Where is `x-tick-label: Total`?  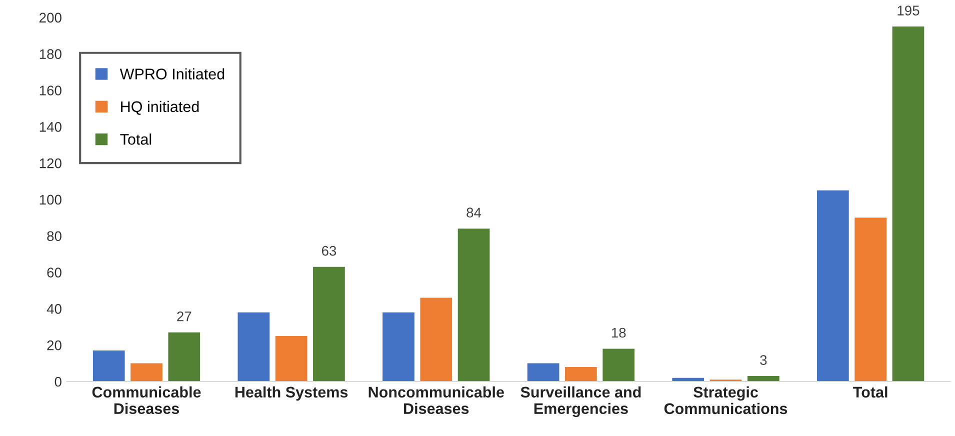 x-tick-label: Total is located at coordinates (870, 392).